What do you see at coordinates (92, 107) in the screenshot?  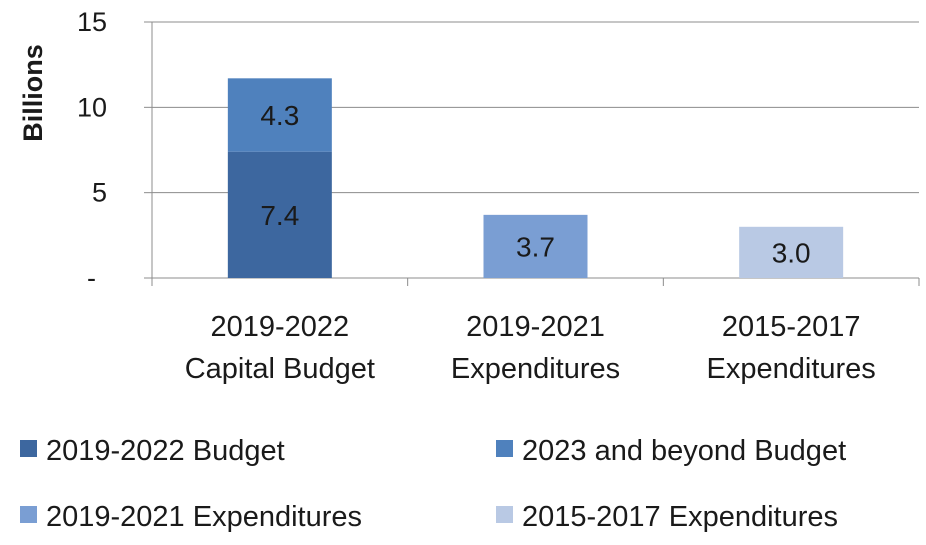 I see `y-tick-label: 10` at bounding box center [92, 107].